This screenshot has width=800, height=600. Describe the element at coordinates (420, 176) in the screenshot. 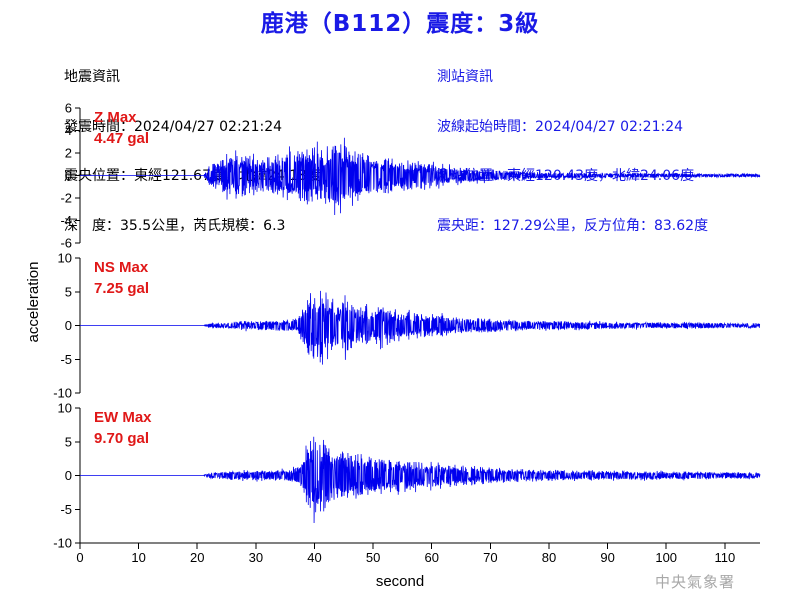

I see `waveform-z-series` at that location.